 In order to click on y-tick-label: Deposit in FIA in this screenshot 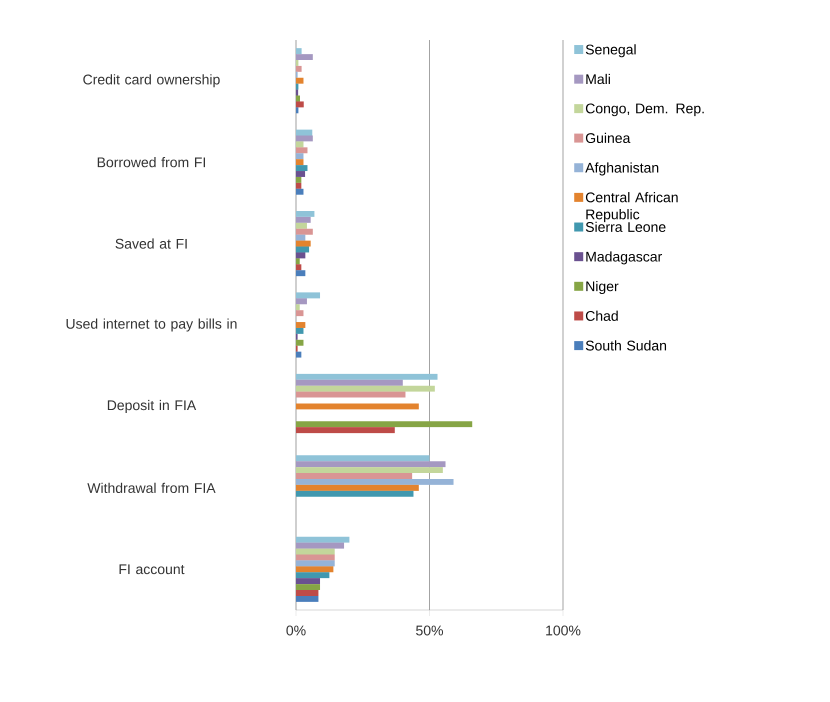, I will do `click(152, 406)`.